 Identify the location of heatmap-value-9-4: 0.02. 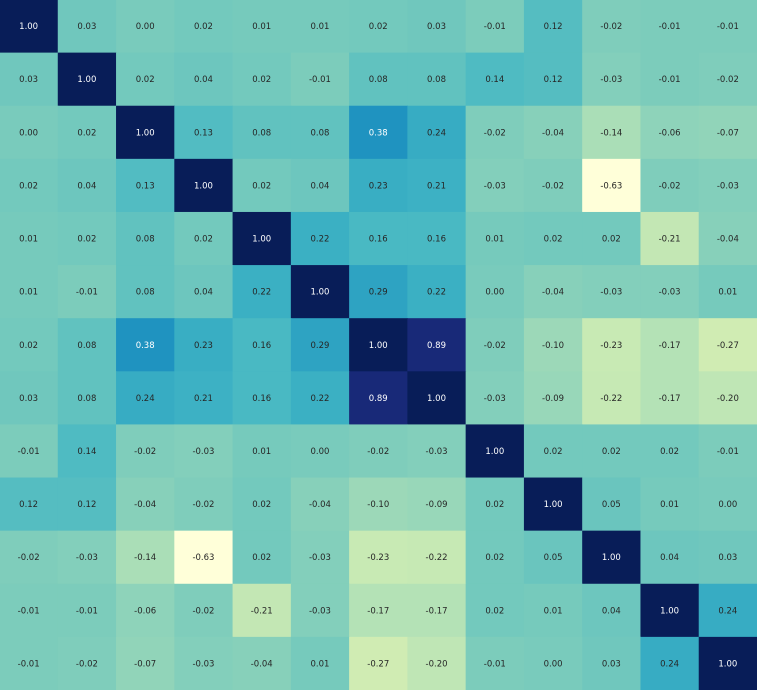
(261, 505).